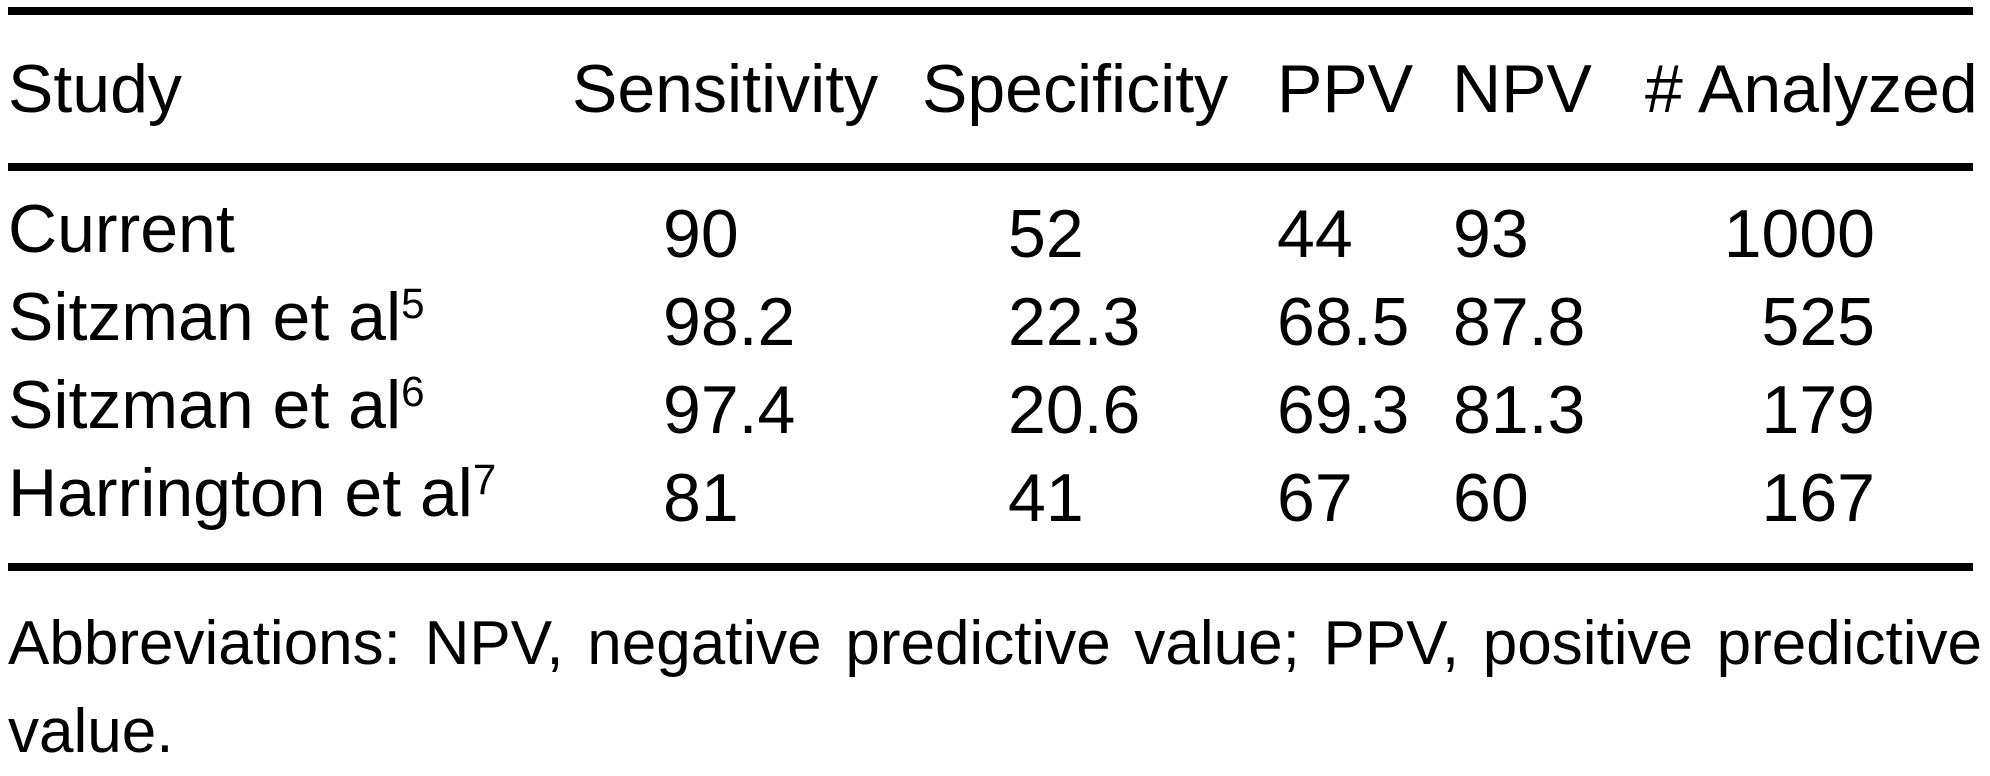 This screenshot has height=776, width=1990. I want to click on npv-cell: 87.8, so click(1519, 321).